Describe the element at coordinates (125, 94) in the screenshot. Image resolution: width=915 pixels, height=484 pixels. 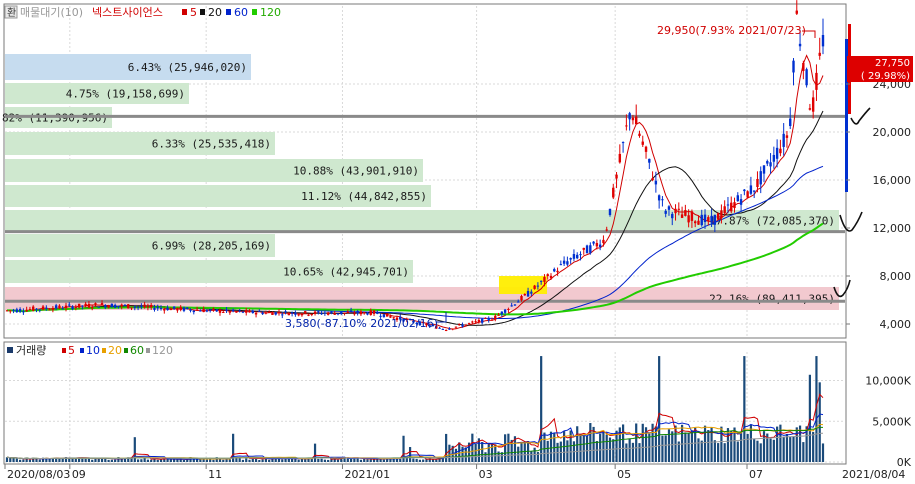
I see `volume-band-label-2: 4.75% (19,158,699)` at that location.